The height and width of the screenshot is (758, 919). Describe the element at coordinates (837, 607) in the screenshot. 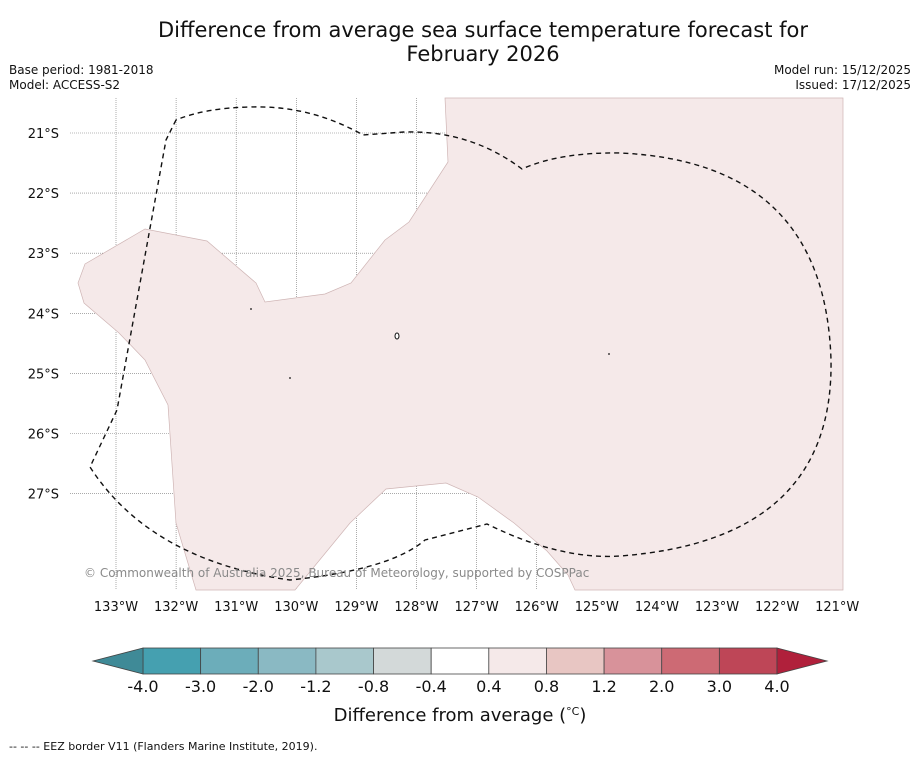

I see `lon-tick-label: 121°W` at that location.